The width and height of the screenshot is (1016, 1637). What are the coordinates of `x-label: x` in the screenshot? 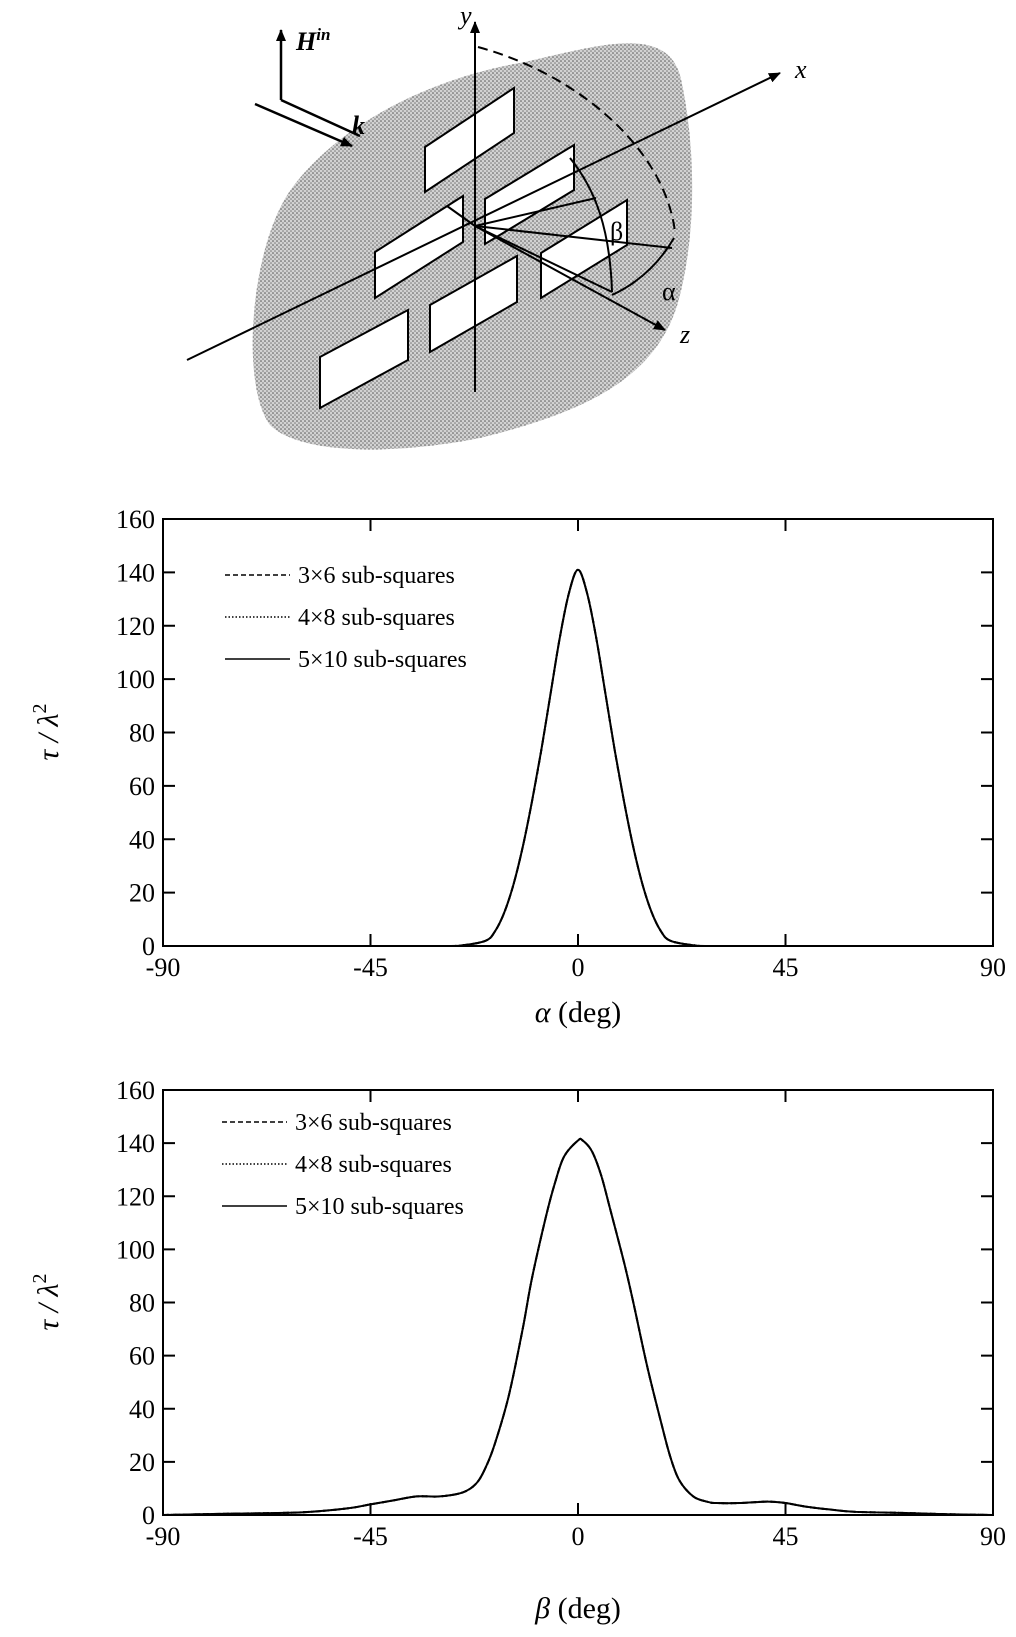 It's located at (800, 69).